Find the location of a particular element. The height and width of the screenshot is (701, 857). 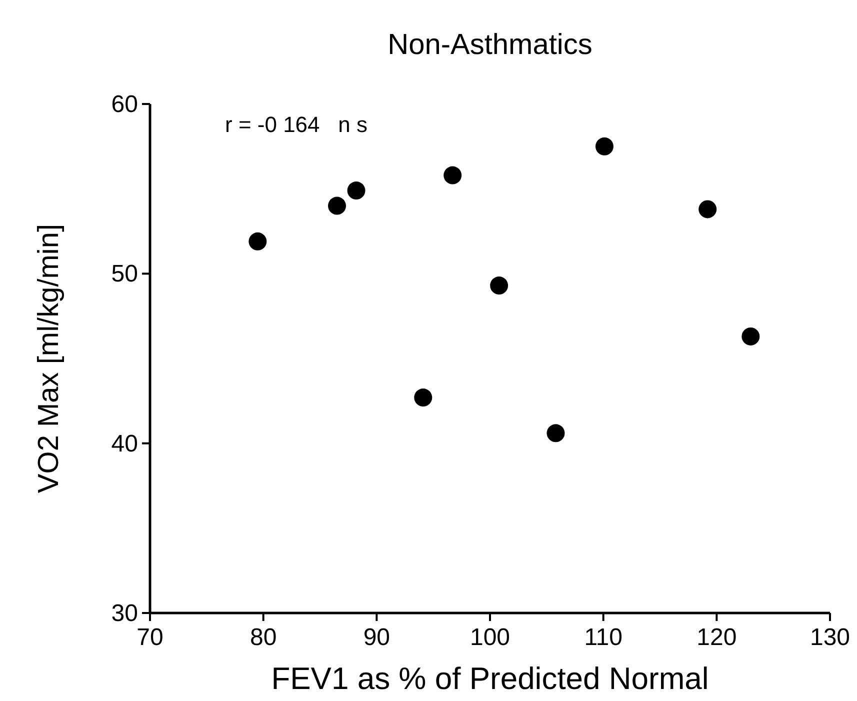

y-tick-label: 50 is located at coordinates (124, 274).